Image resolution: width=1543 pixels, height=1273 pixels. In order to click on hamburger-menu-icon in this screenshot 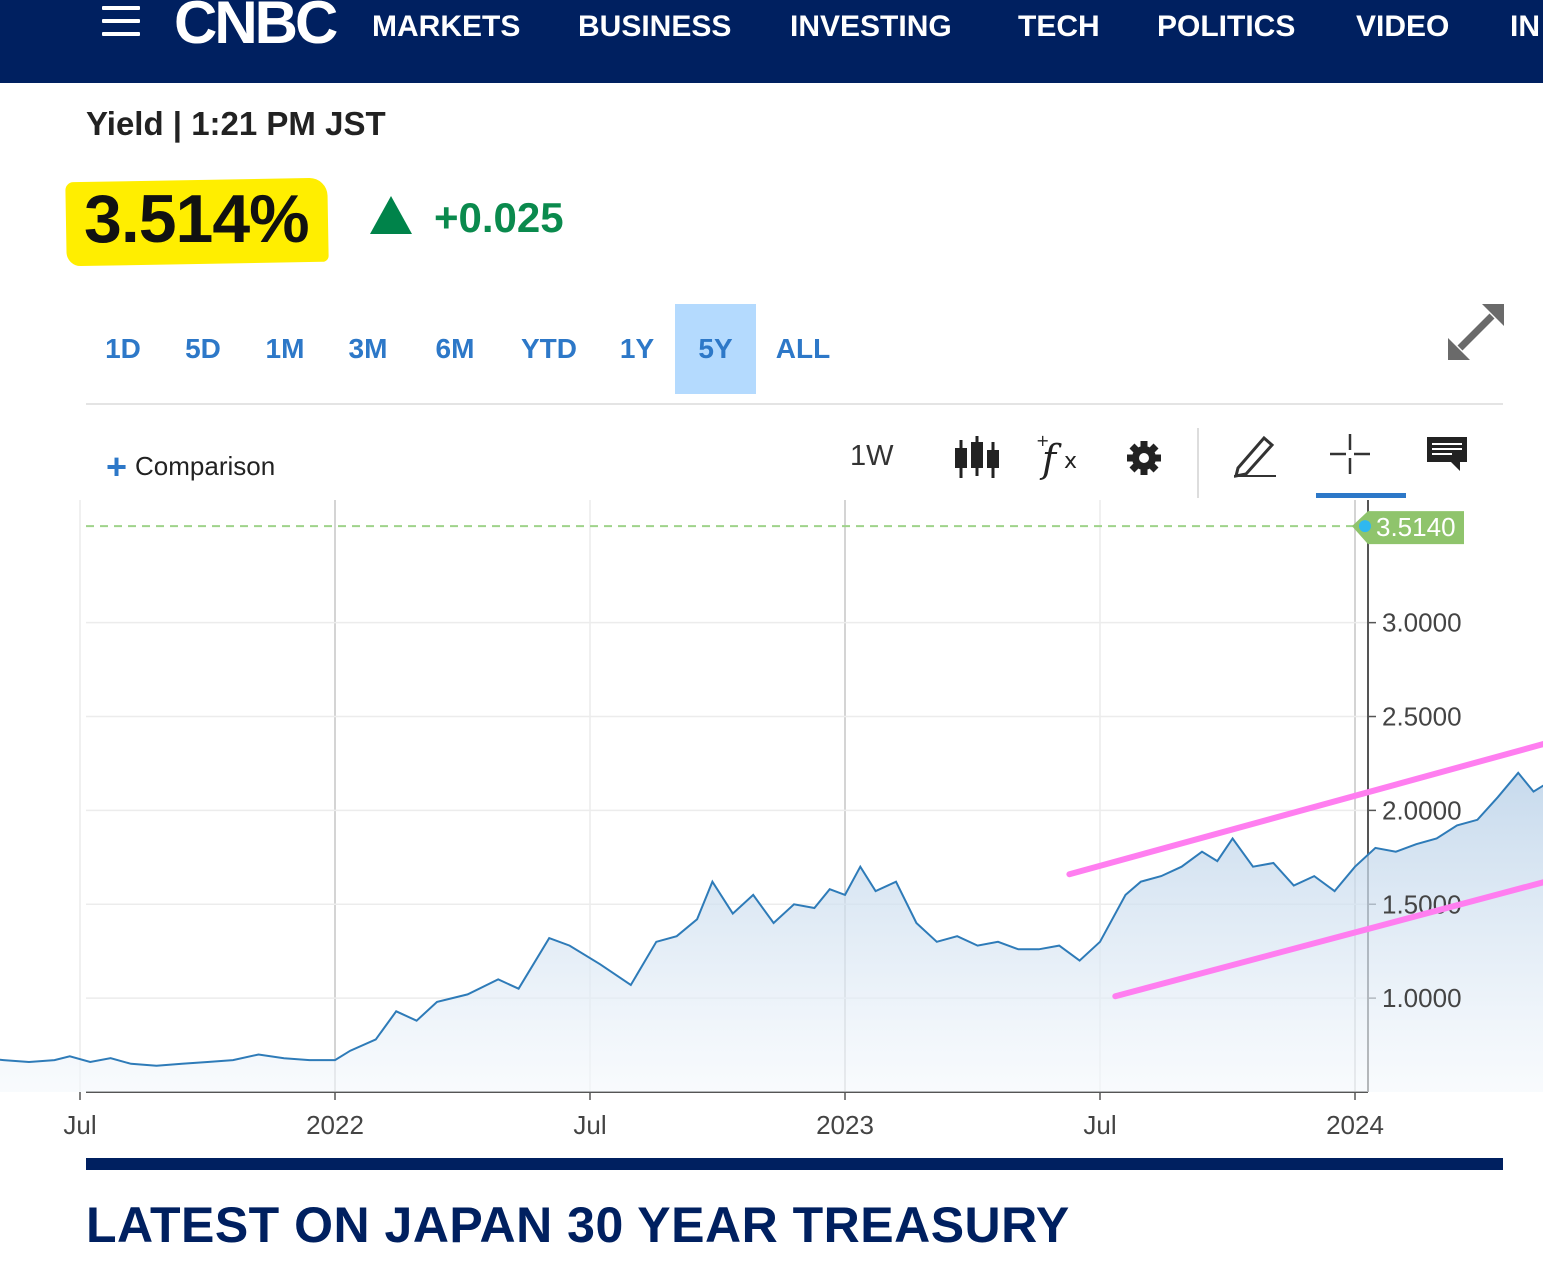, I will do `click(121, 22)`.